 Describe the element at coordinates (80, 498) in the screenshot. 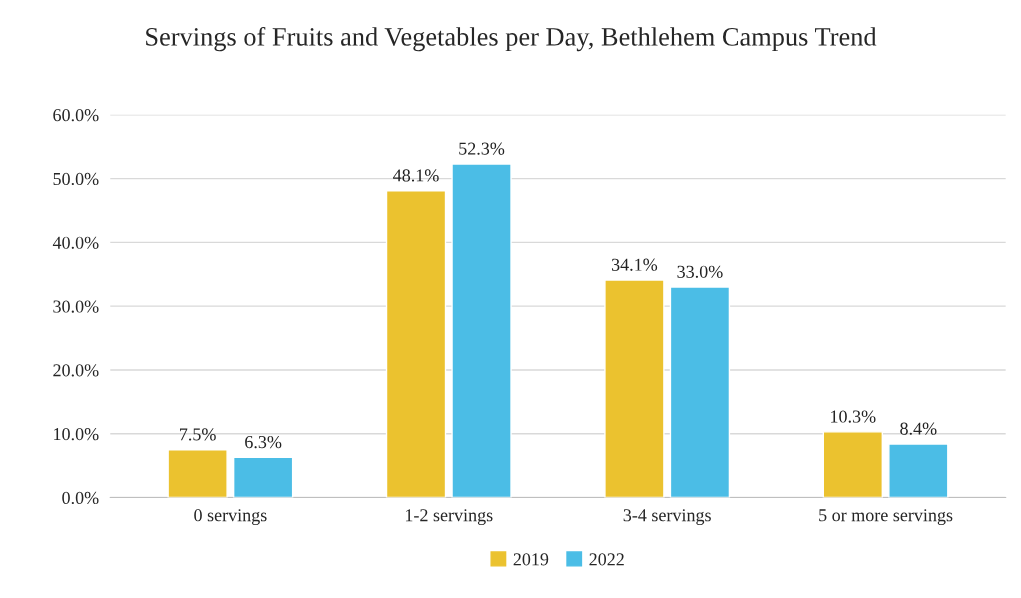

I see `y-tick-label: 0.0%` at that location.